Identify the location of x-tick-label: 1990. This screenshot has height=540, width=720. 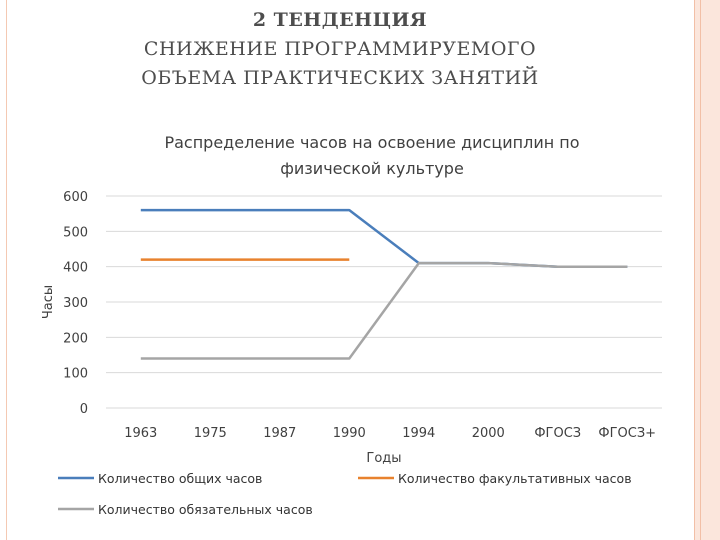
(349, 433).